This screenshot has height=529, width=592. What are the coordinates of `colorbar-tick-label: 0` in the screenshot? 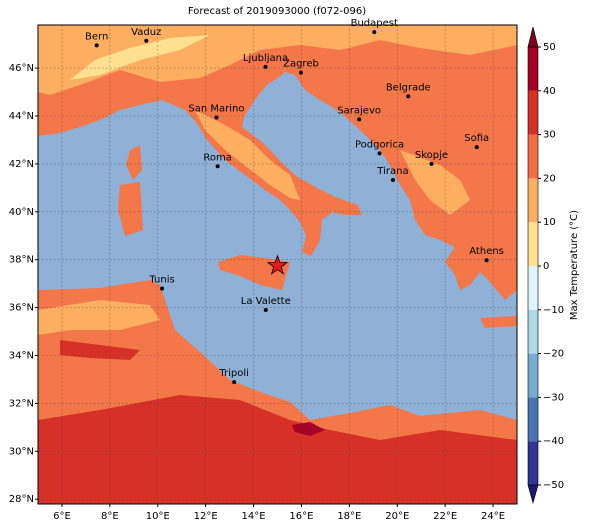 It's located at (546, 266).